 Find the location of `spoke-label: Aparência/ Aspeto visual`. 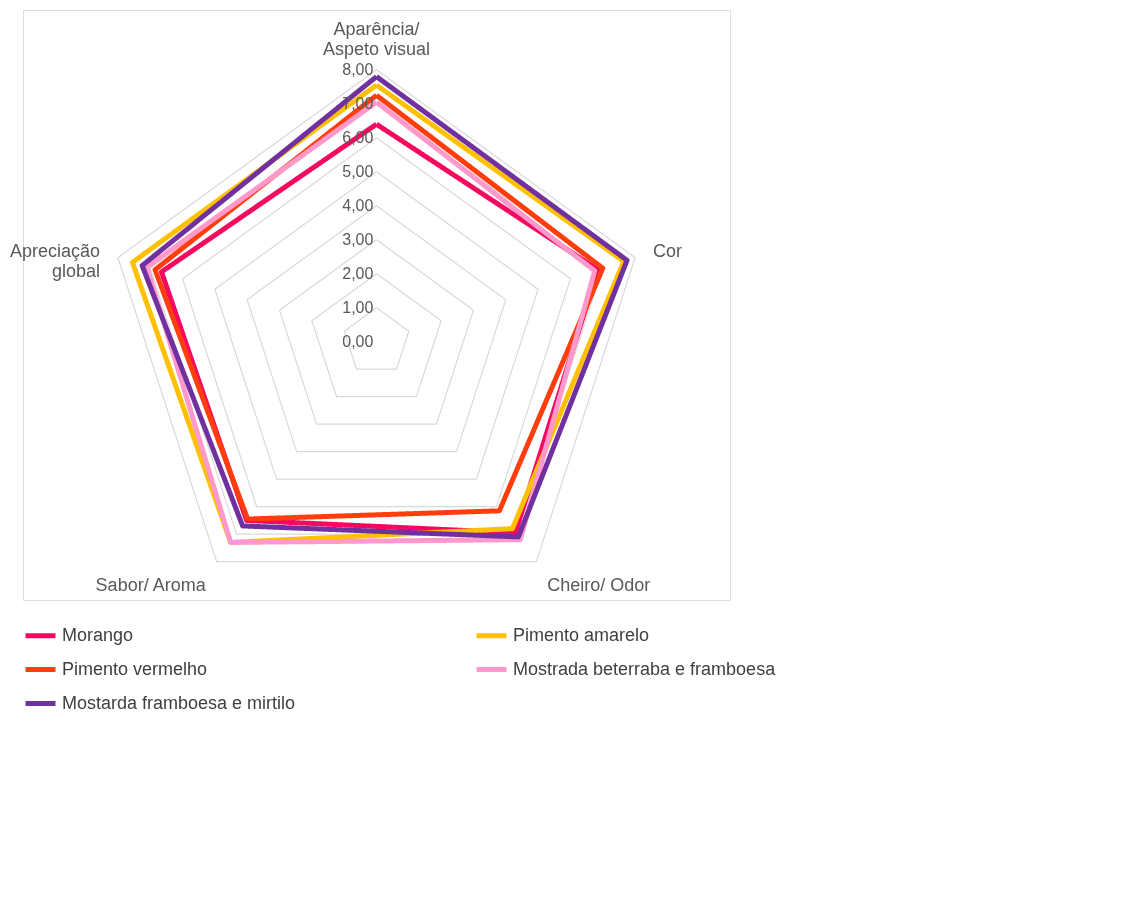

spoke-label: Aparência/ Aspeto visual is located at coordinates (376, 39).